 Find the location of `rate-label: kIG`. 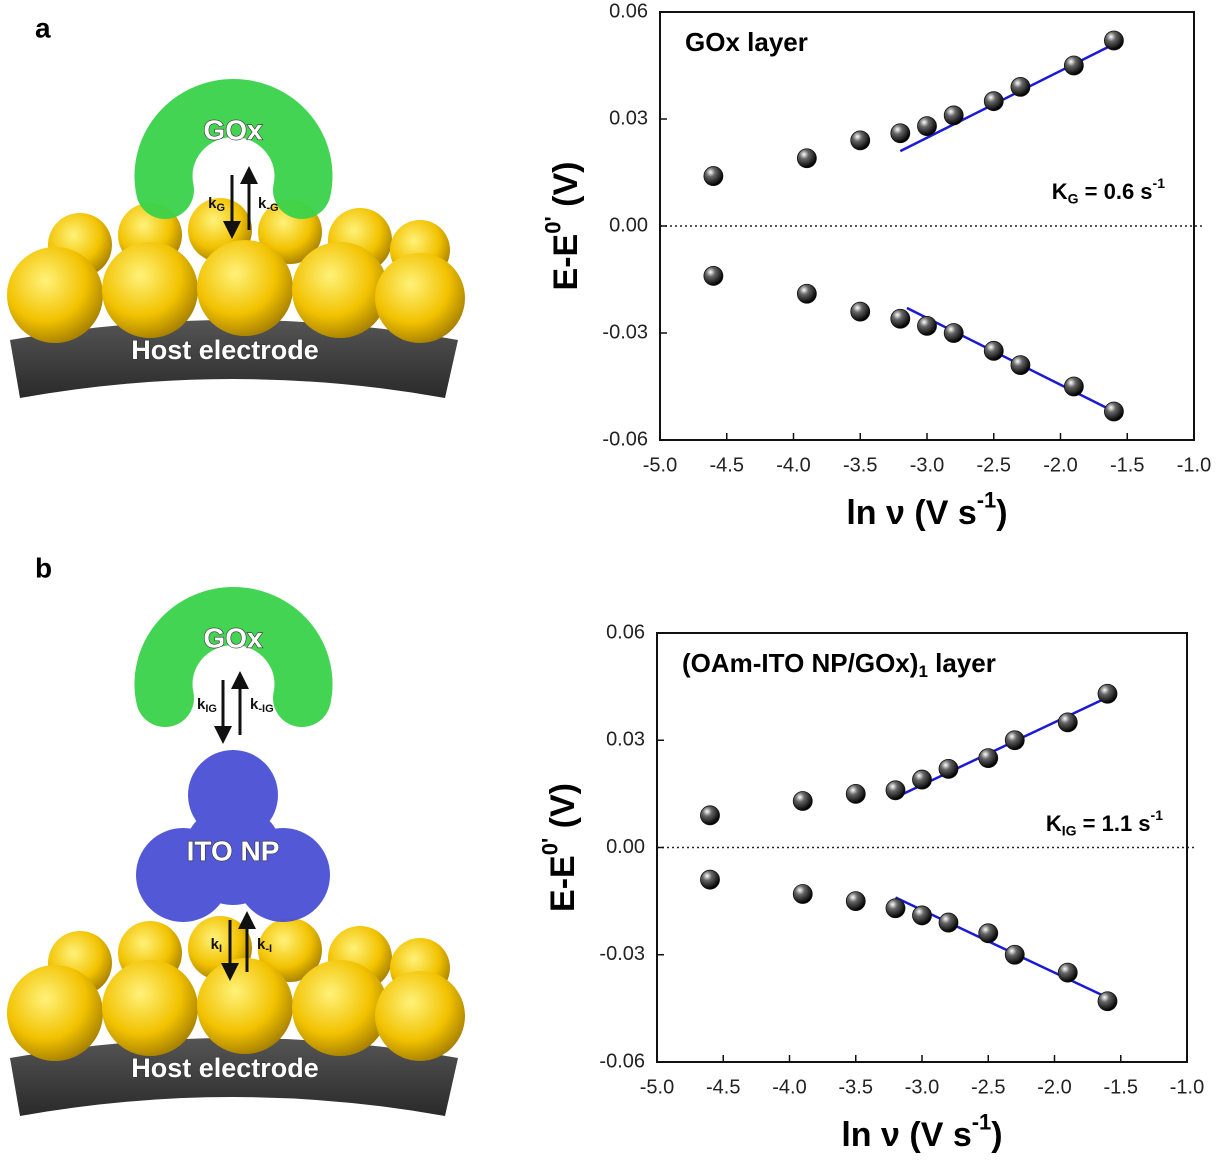

rate-label: kIG is located at coordinates (207, 705).